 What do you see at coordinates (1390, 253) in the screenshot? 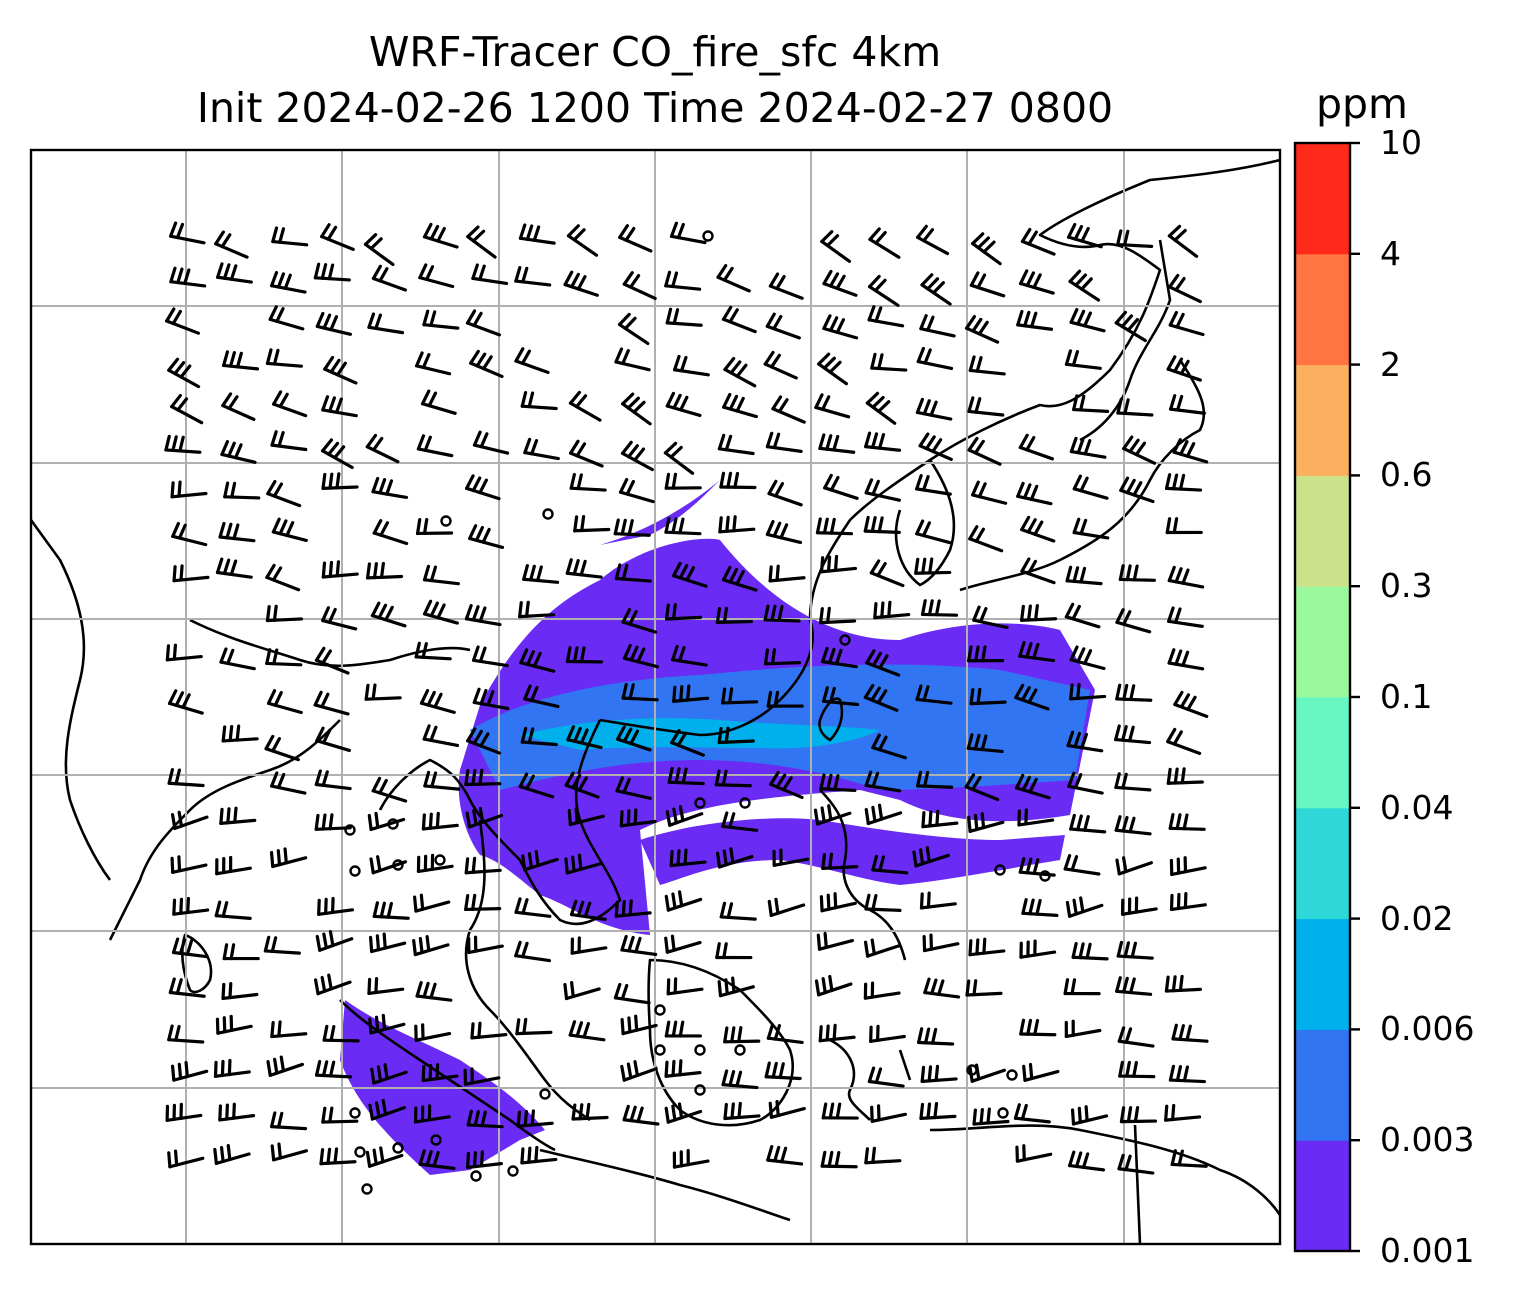
I see `colorbar-tick-label: 4` at bounding box center [1390, 253].